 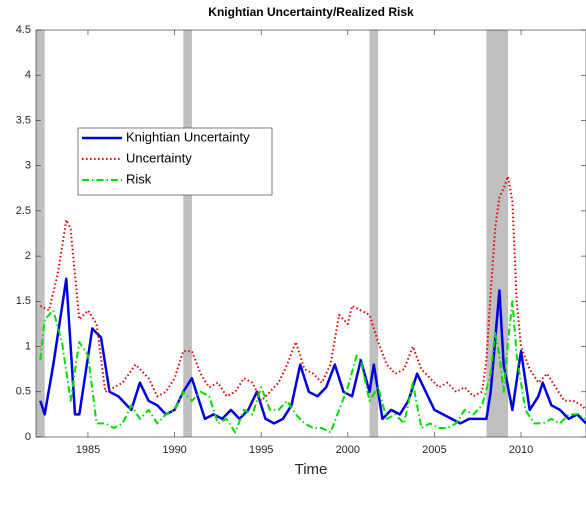 I want to click on y-tick-label: 1.5, so click(x=23, y=301).